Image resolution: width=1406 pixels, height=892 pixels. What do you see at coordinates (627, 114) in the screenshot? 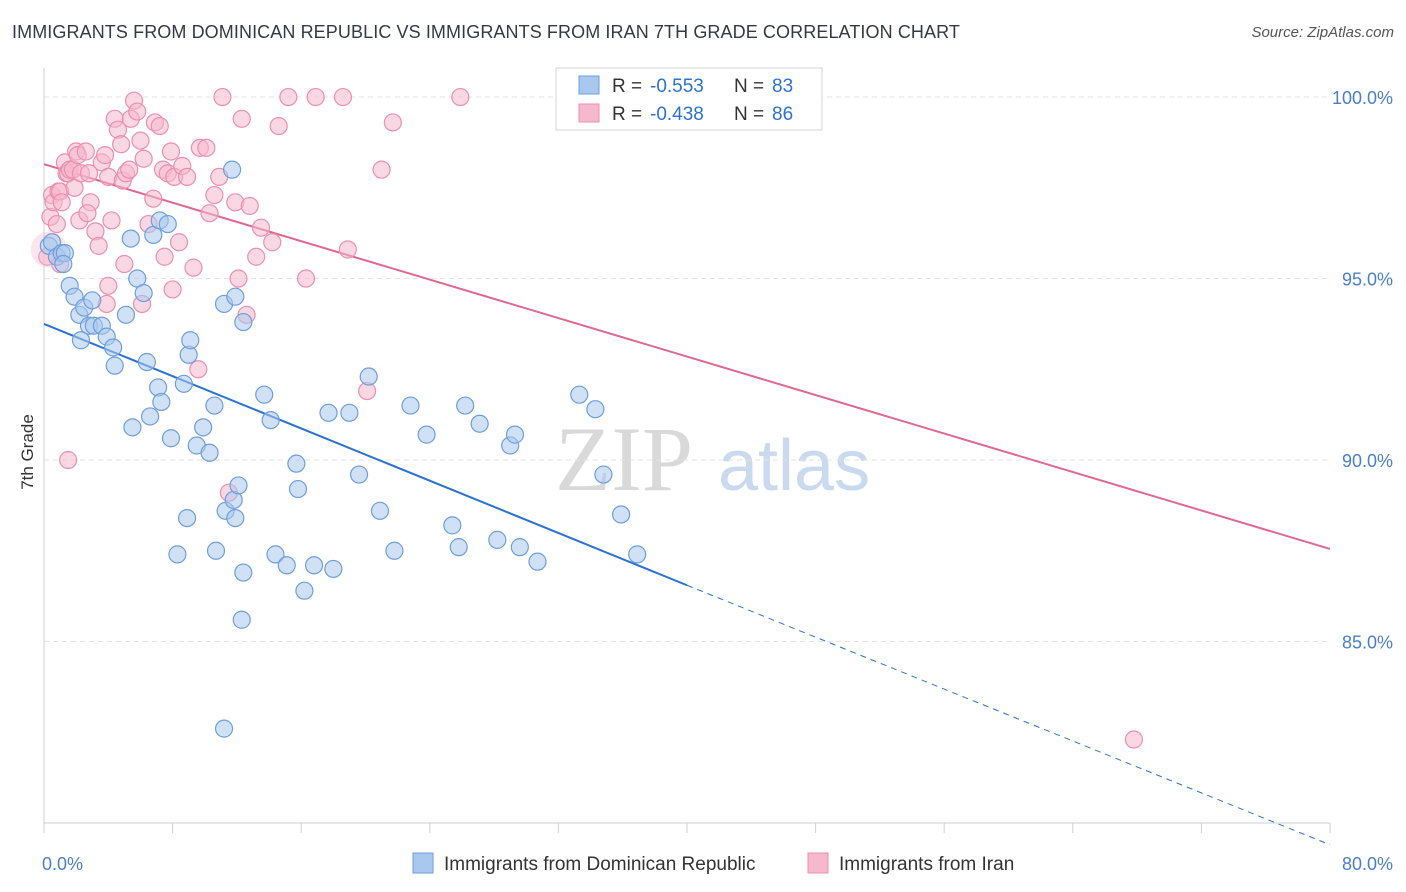
I see `legend-r-label-2: R =` at bounding box center [627, 114].